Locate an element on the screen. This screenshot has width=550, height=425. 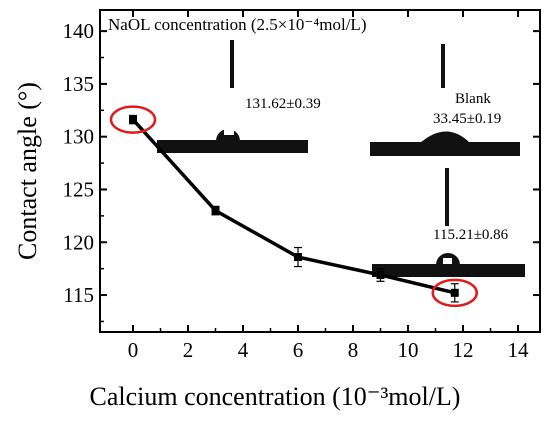
droplet-image-blank is located at coordinates (445, 100).